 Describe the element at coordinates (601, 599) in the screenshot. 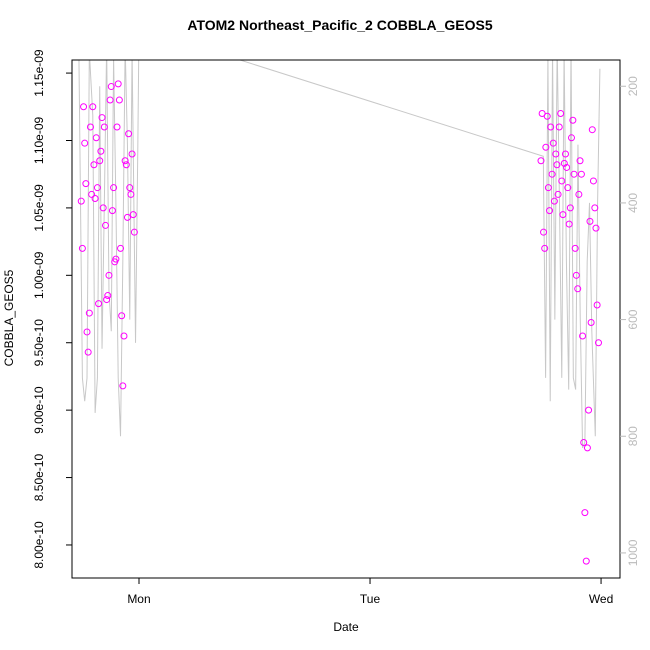

I see `x-tick-label: Wed` at that location.